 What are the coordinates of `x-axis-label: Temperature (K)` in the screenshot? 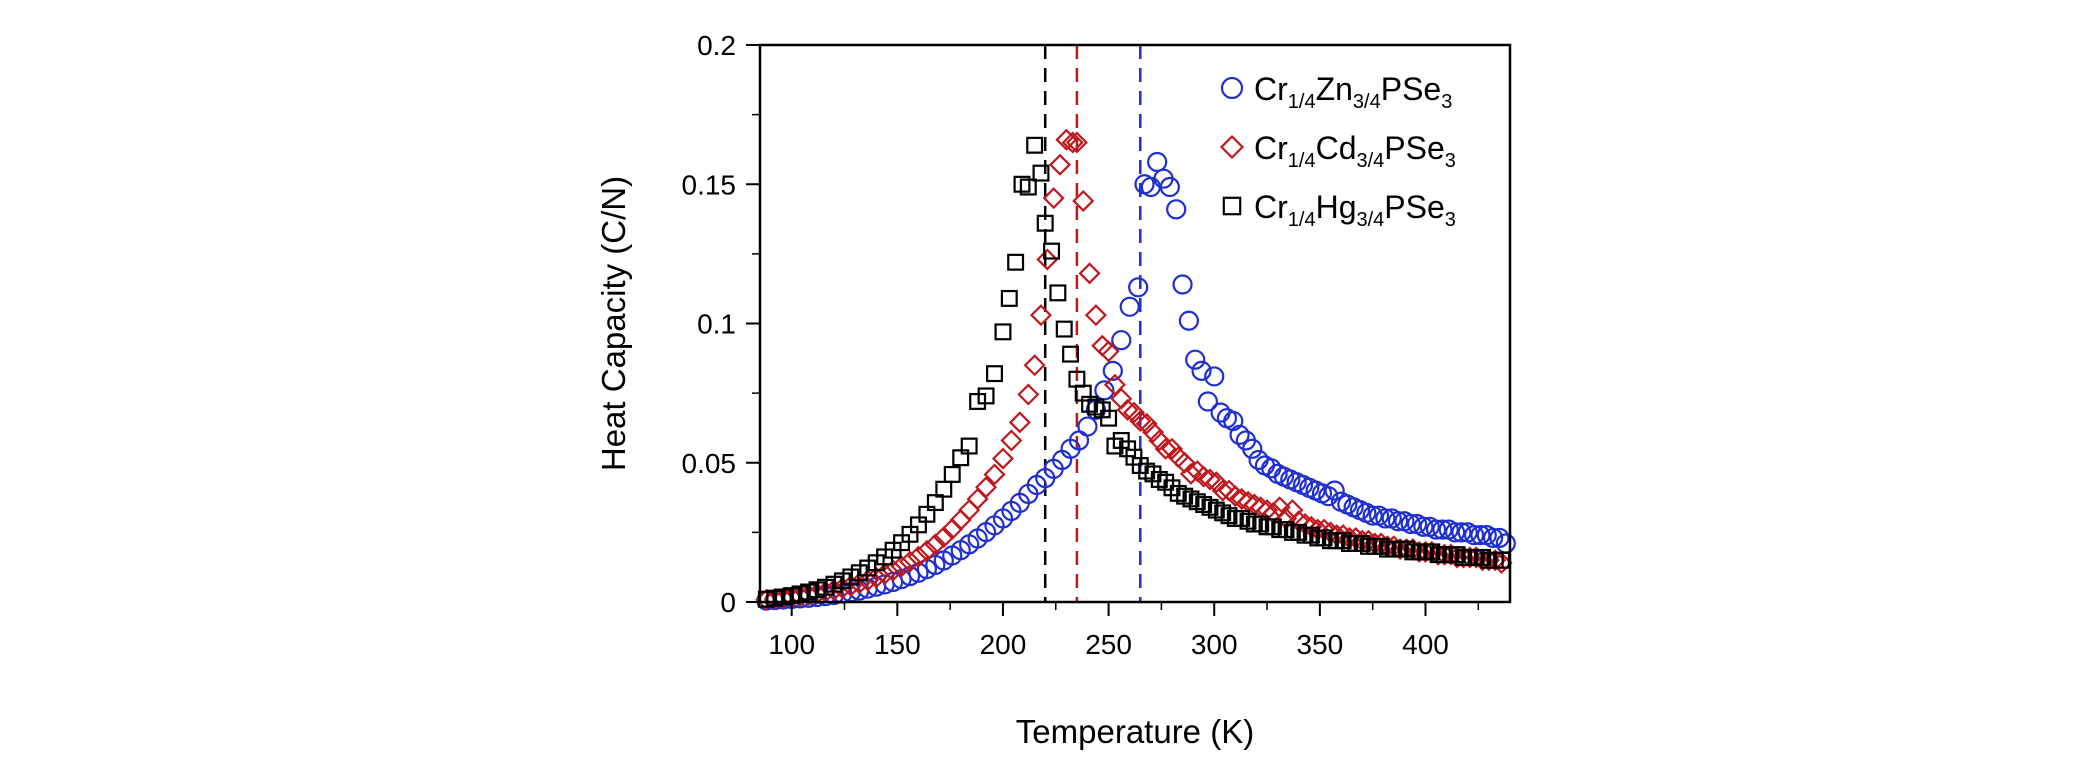 It's located at (1135, 731).